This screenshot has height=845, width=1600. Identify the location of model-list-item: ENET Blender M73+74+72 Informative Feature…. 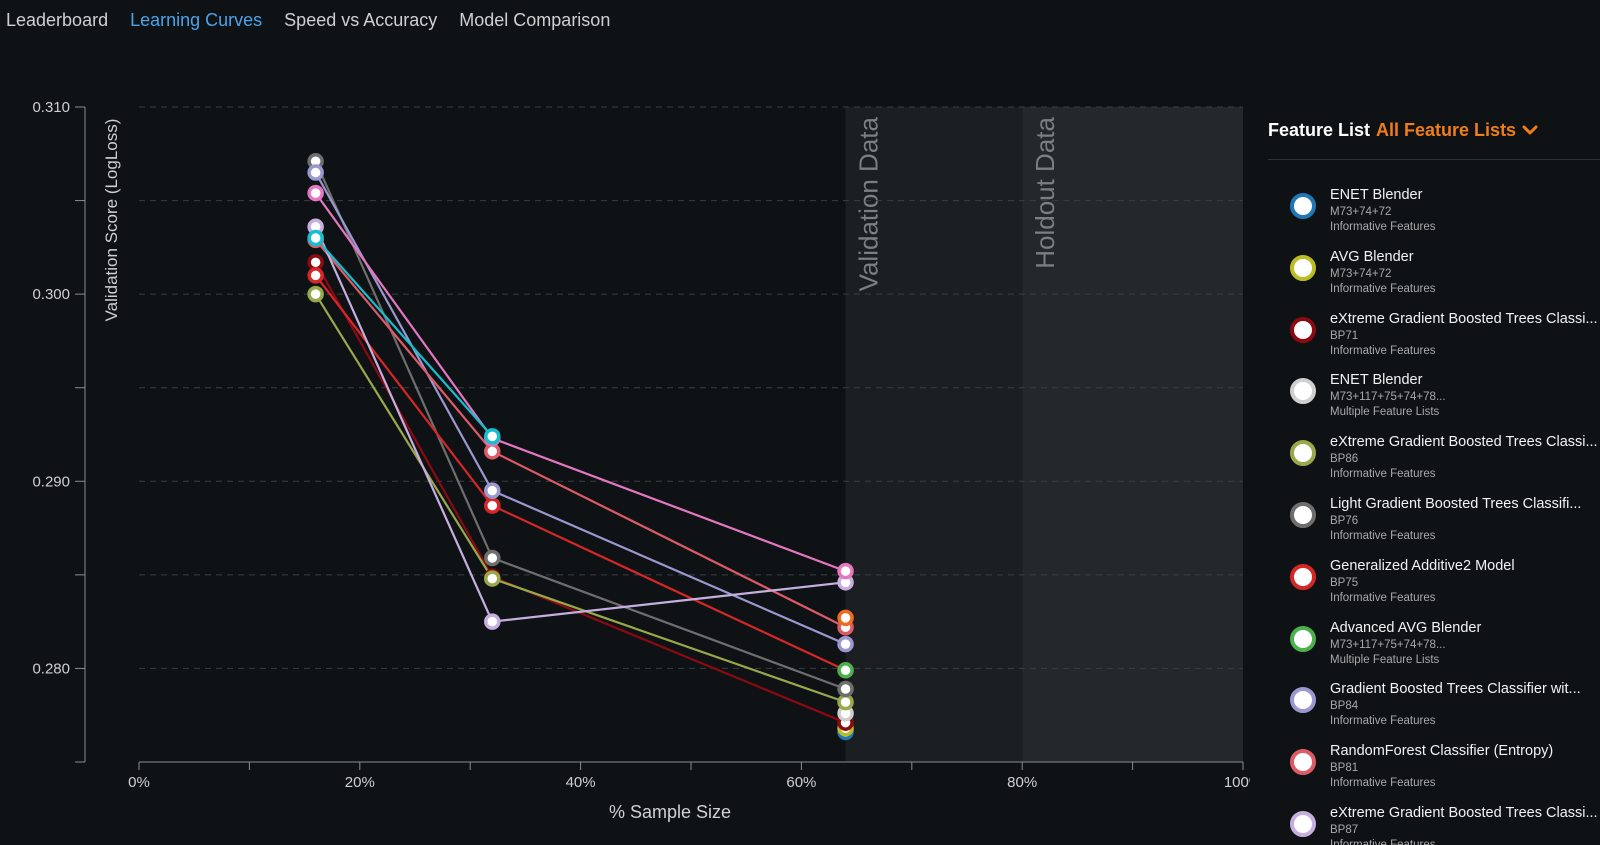
(1430, 218).